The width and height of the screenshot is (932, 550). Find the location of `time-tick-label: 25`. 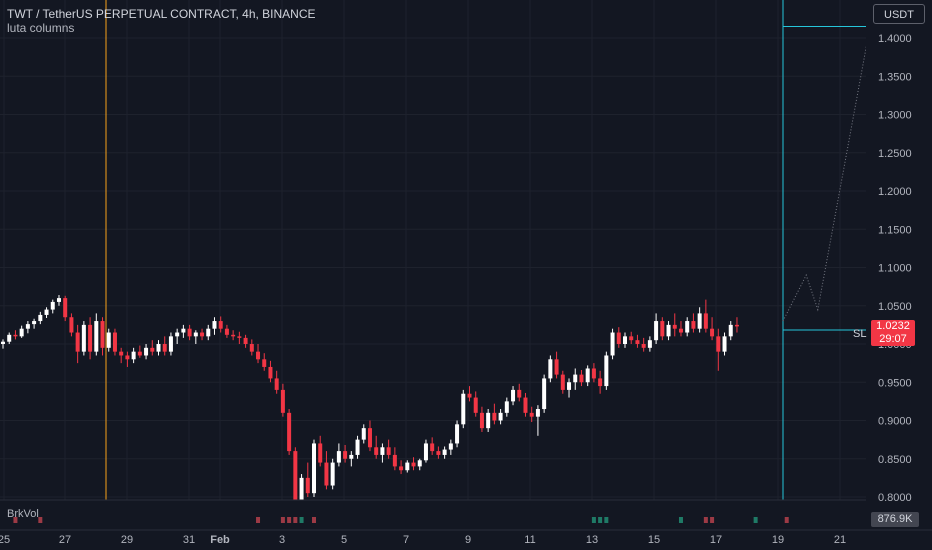

time-tick-label: 25 is located at coordinates (5, 540).